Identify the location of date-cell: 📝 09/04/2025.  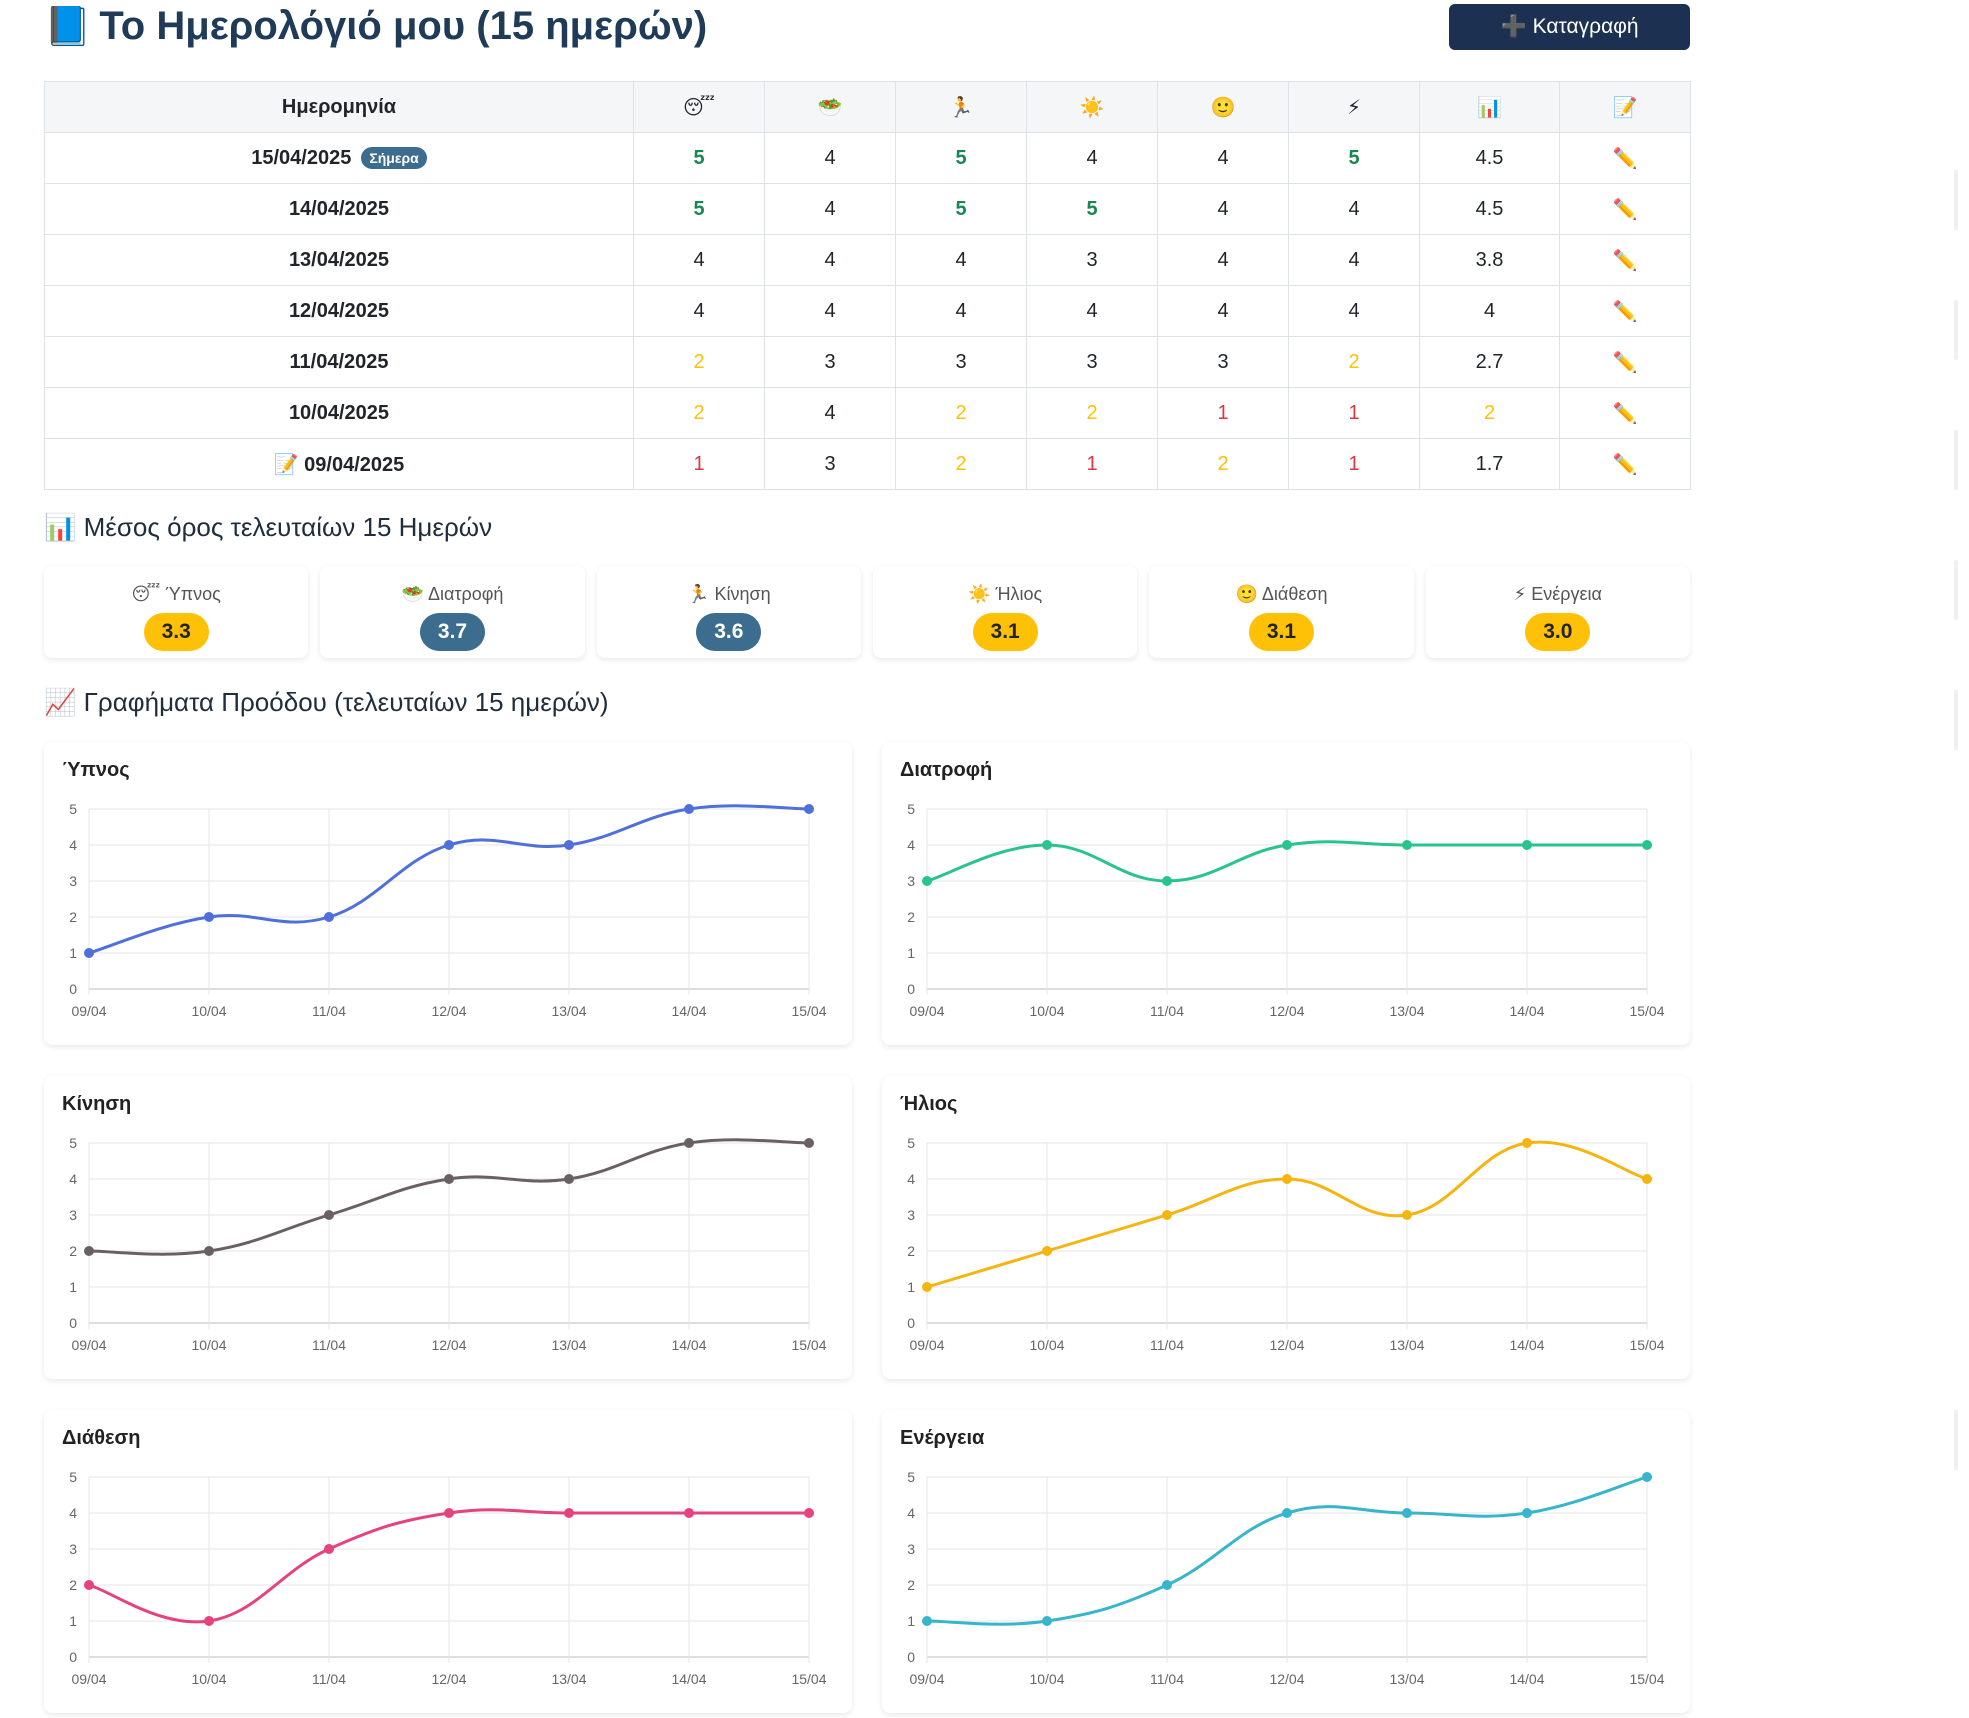
(339, 464).